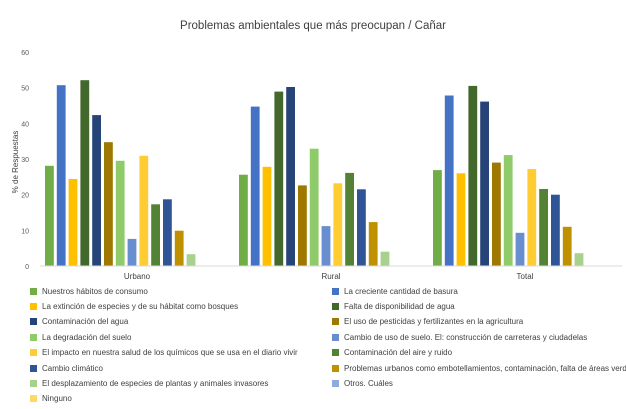  I want to click on x-axis-ticks: Urbano Rural Total, so click(329, 276).